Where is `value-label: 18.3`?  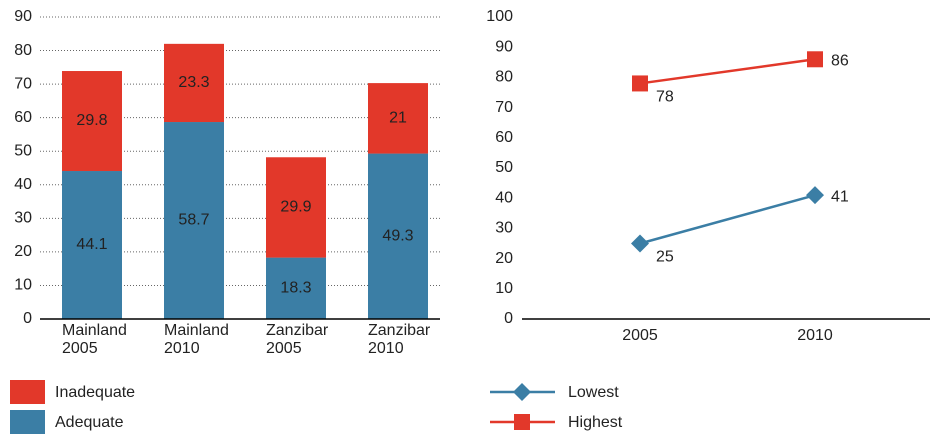 value-label: 18.3 is located at coordinates (295, 288).